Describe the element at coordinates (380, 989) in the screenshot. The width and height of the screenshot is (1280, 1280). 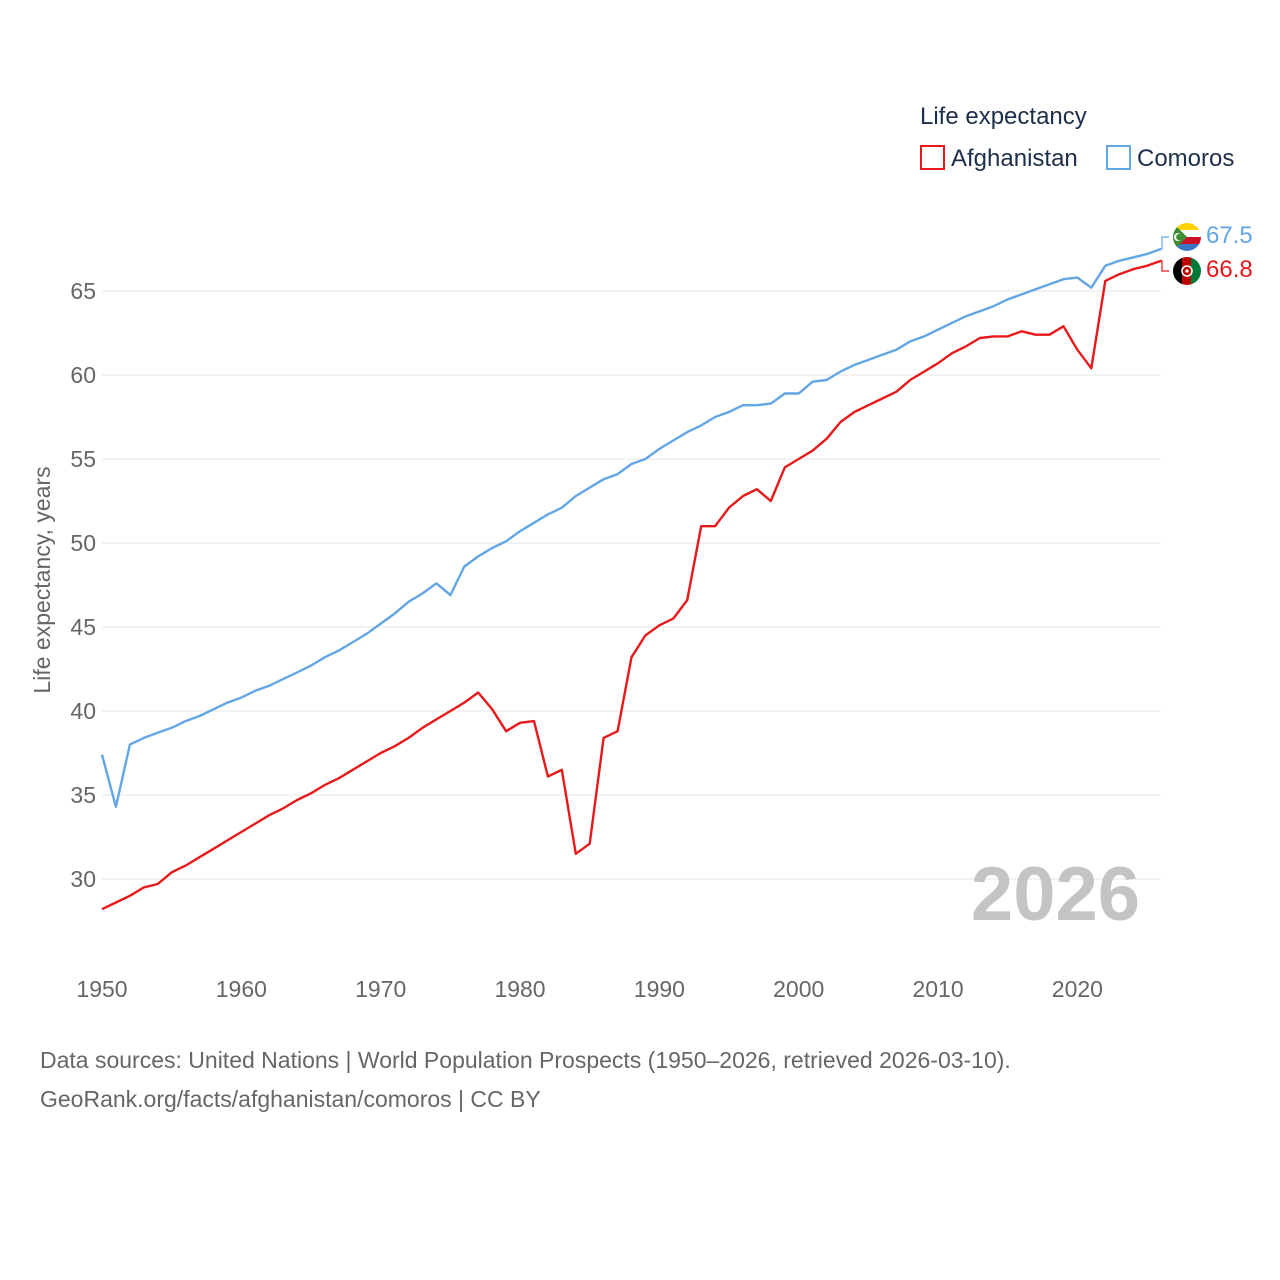
I see `x-tick-1970: 1970` at that location.